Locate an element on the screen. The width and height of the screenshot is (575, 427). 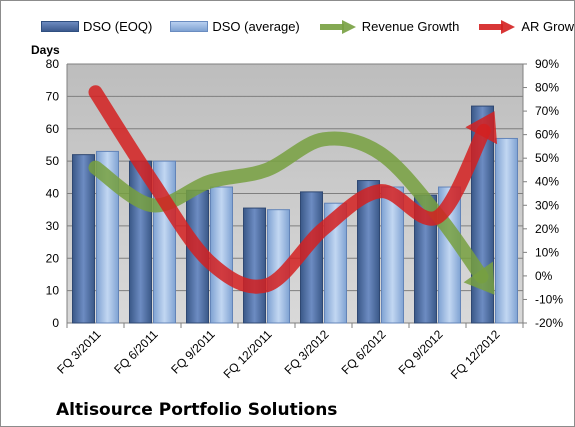
legend-swatch-dso-eoq is located at coordinates (60, 26).